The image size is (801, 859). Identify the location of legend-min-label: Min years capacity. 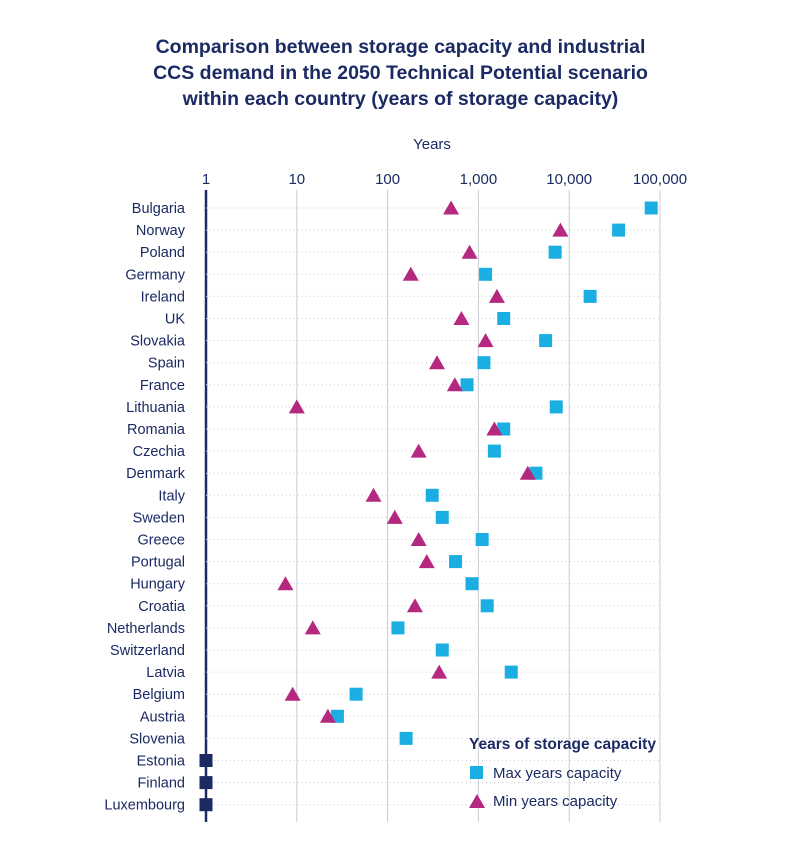
(555, 801).